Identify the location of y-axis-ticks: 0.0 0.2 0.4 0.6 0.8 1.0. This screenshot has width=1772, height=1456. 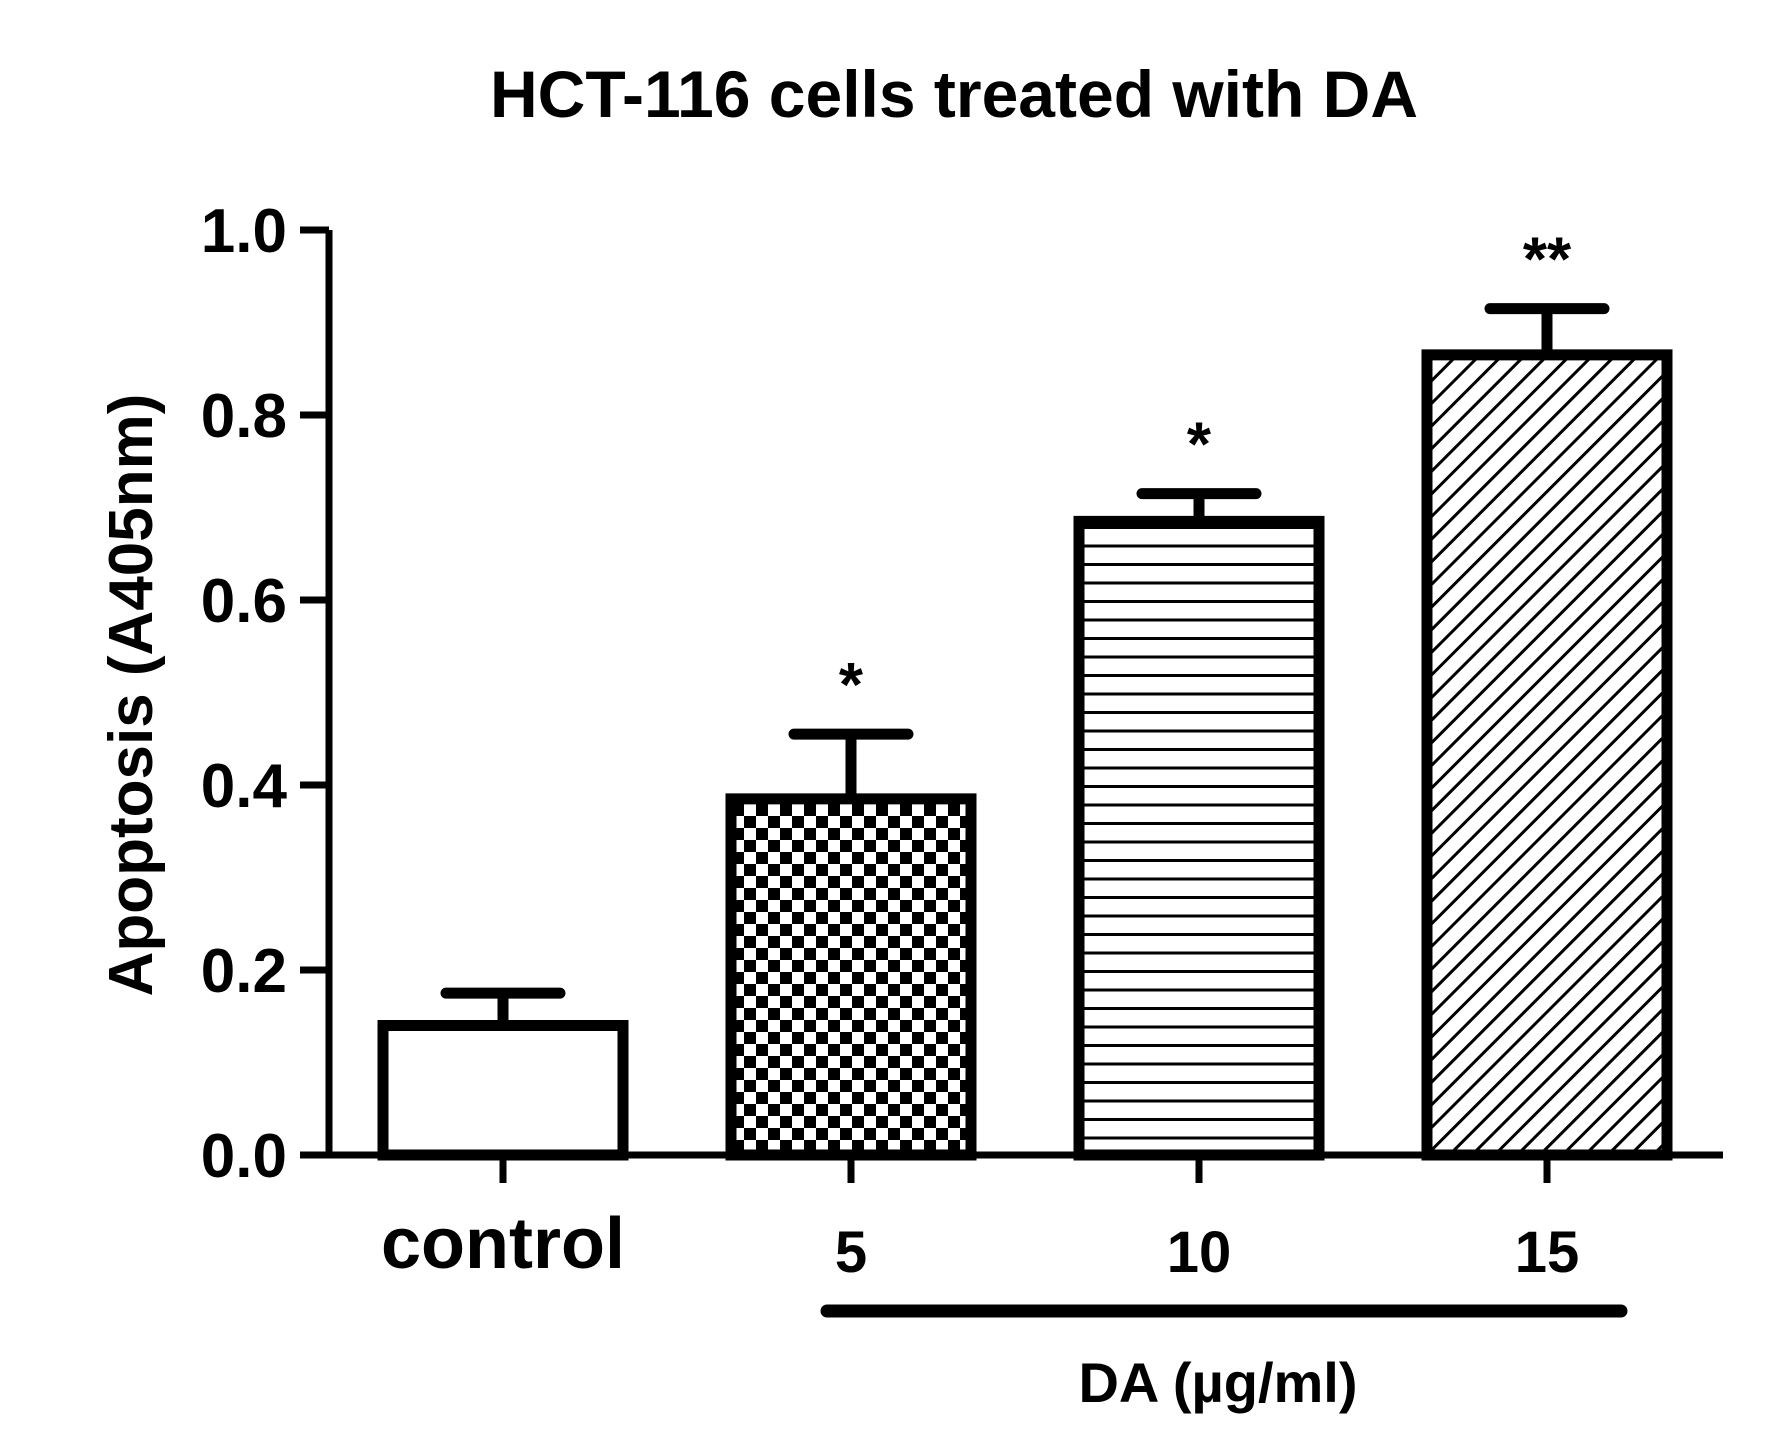
(265, 694).